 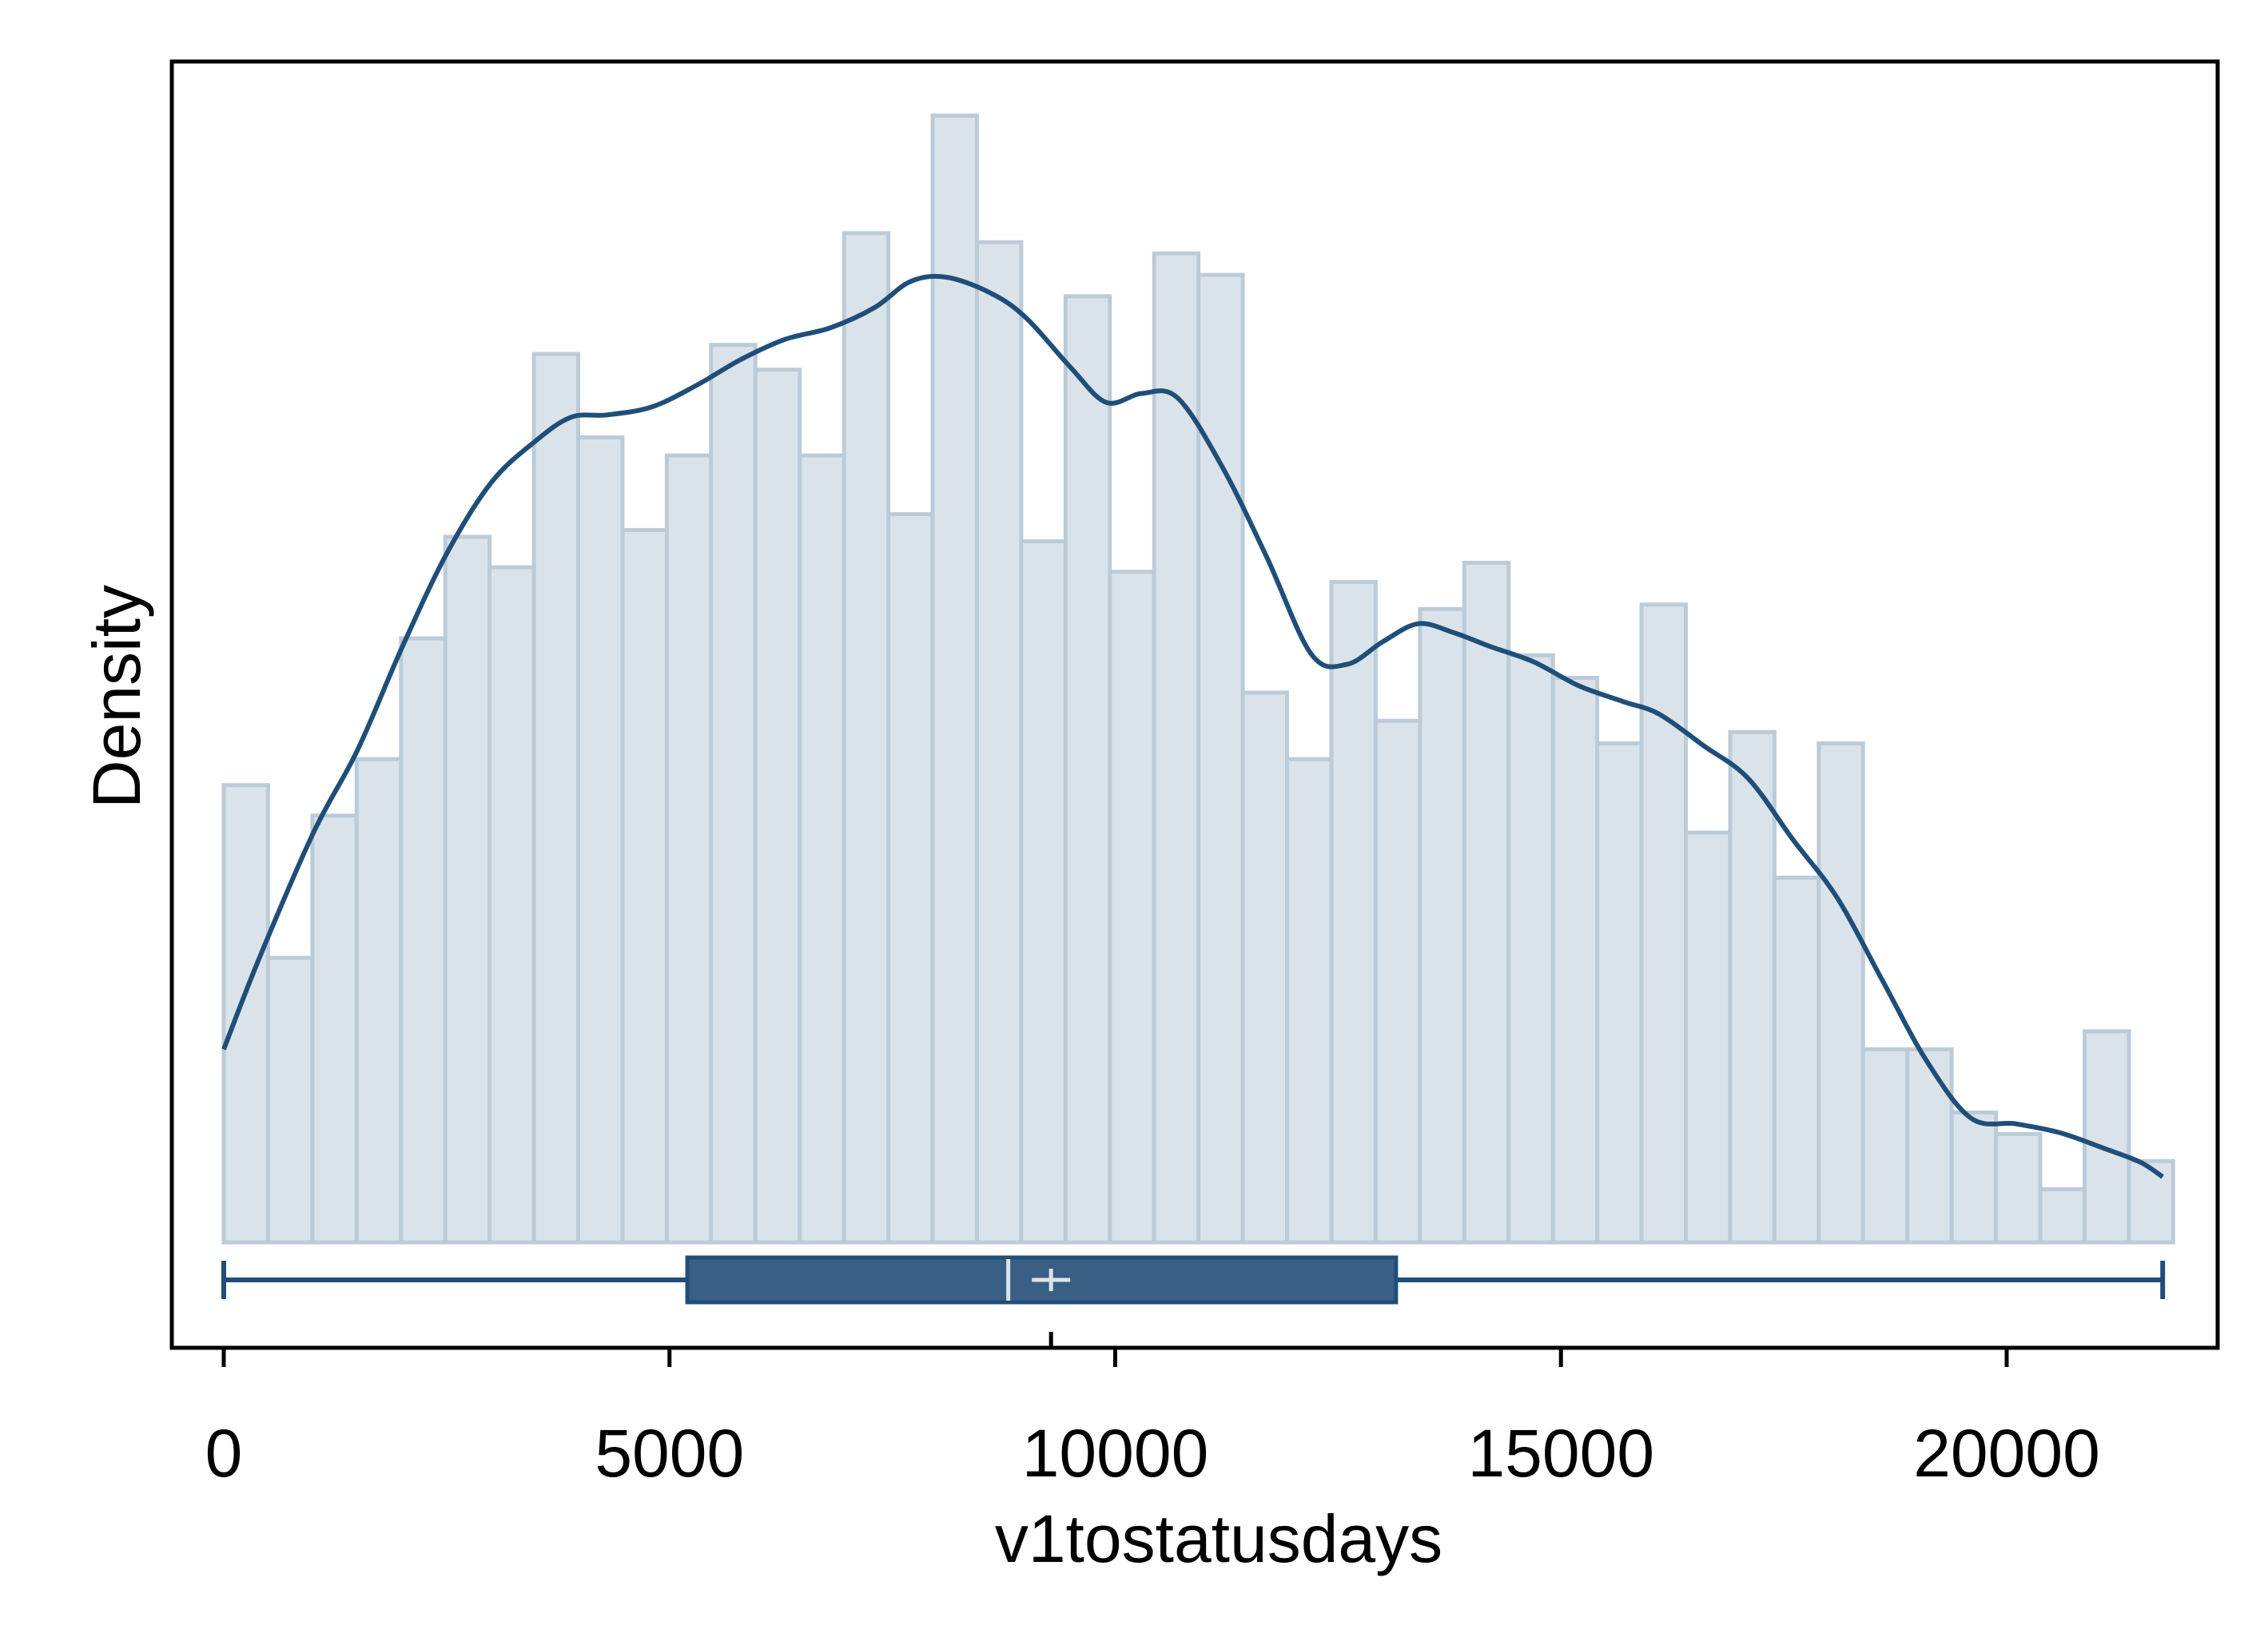 I want to click on boxplot-layer, so click(x=1193, y=1301).